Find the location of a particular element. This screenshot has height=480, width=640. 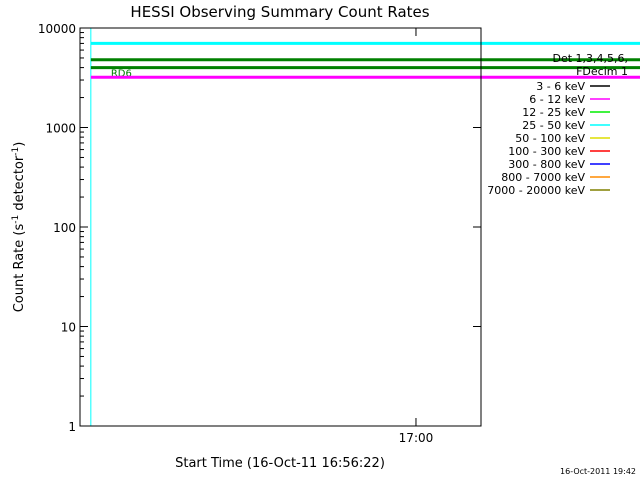

legend-label-4: 50 - 100 keV is located at coordinates (550, 138).